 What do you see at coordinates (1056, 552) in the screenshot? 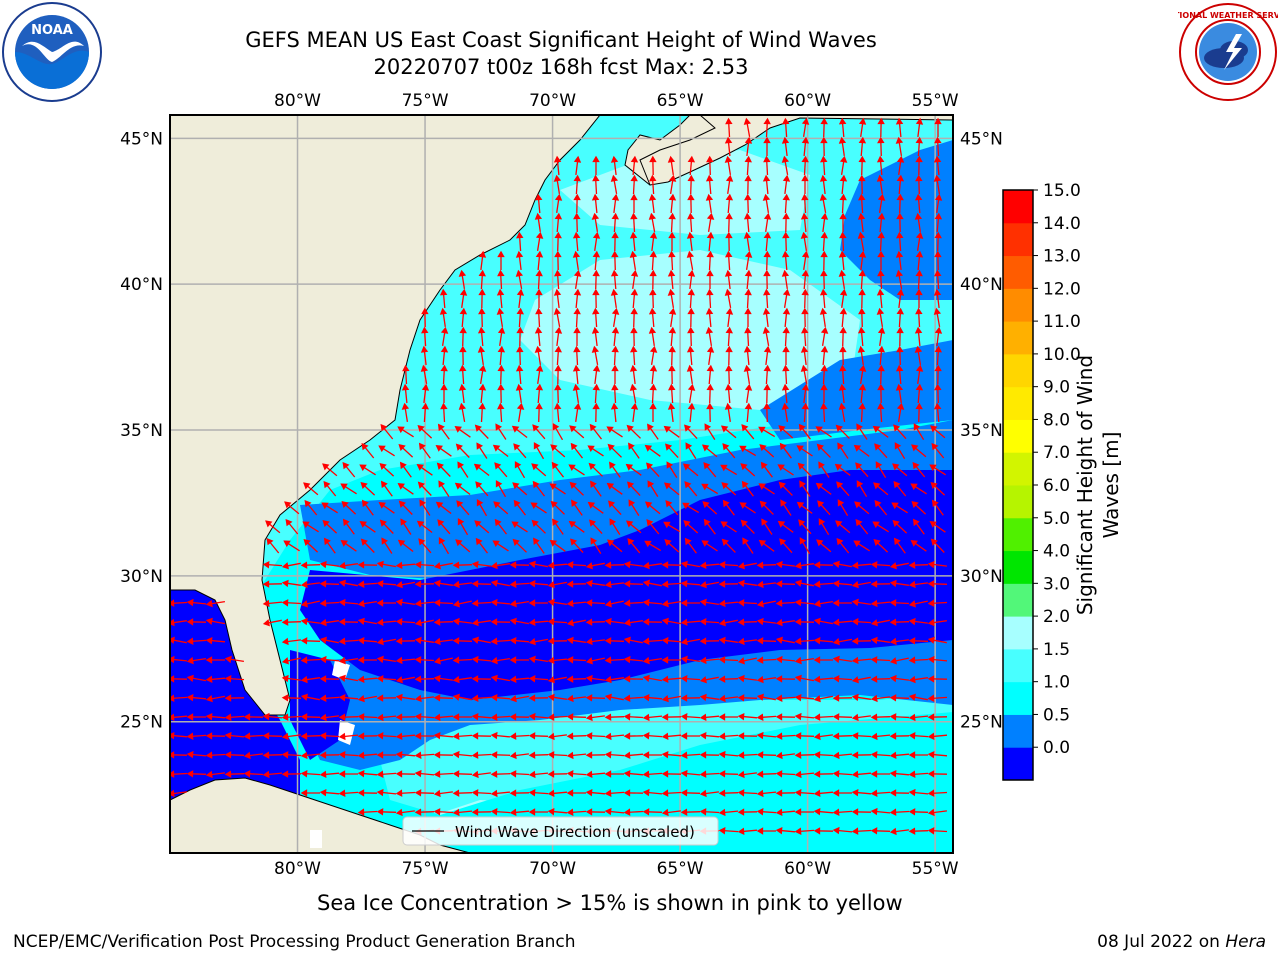
I see `colorbar-tick-label: 4.0` at bounding box center [1056, 552].